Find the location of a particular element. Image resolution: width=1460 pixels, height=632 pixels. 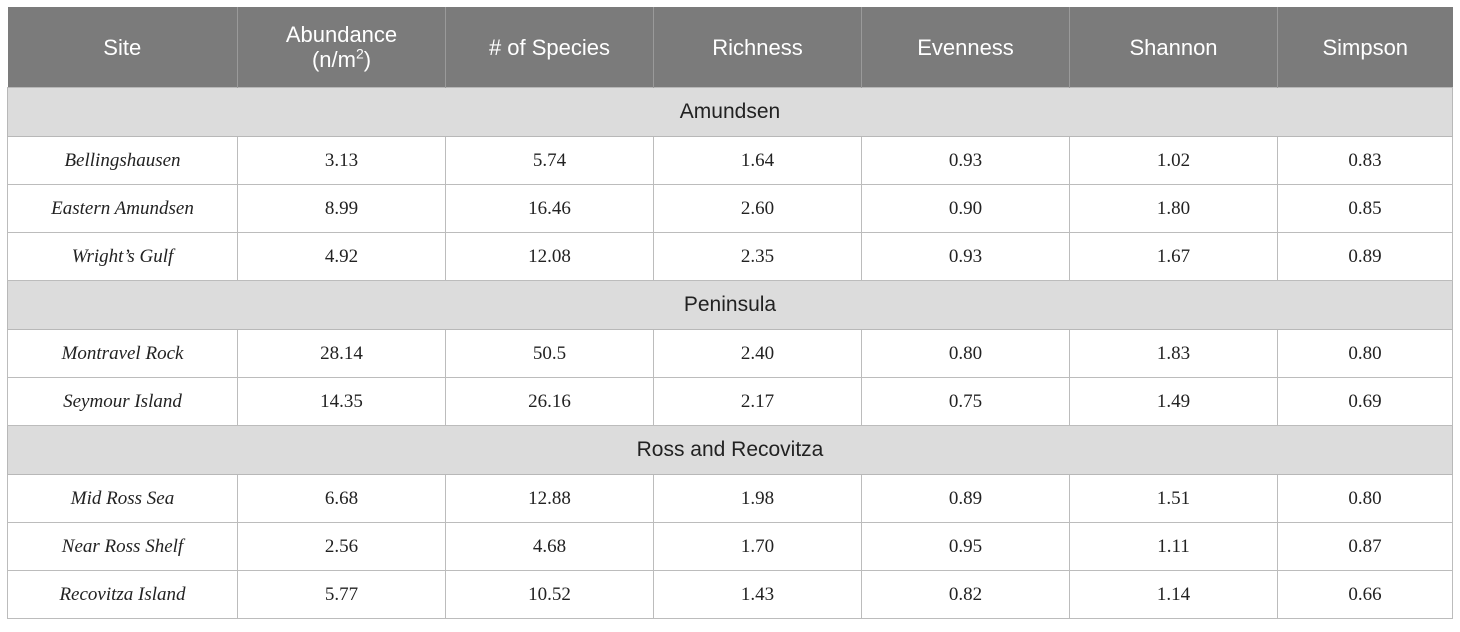

table-row: Seymour Island 14.35 26.16 2.17 0.75 1.49 0.69 is located at coordinates (730, 401).